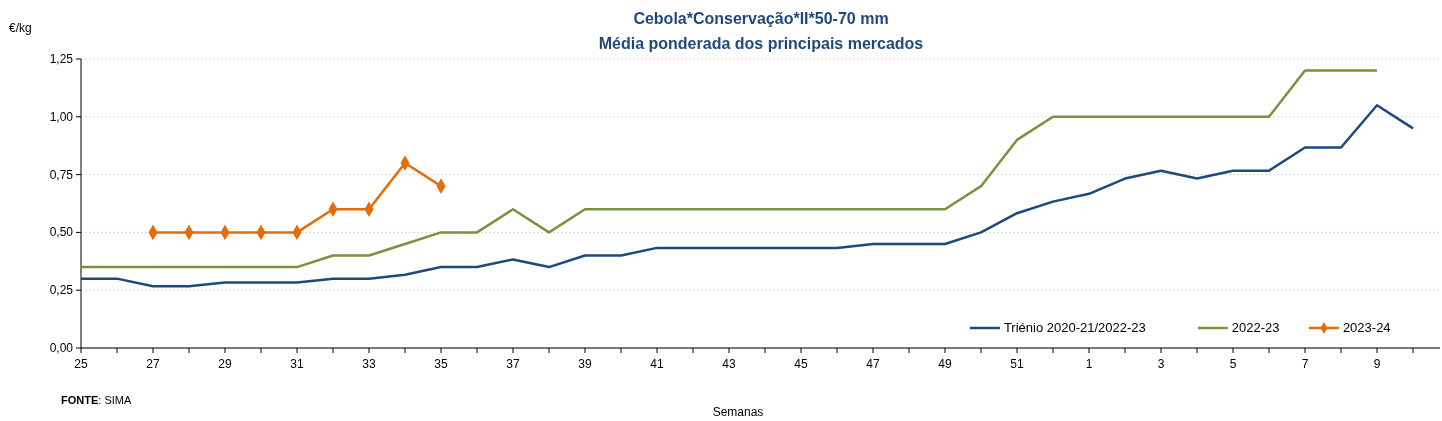 The image size is (1442, 421). Describe the element at coordinates (1074, 327) in the screenshot. I see `legend-label: Triénio 2020-21/2022-23` at that location.